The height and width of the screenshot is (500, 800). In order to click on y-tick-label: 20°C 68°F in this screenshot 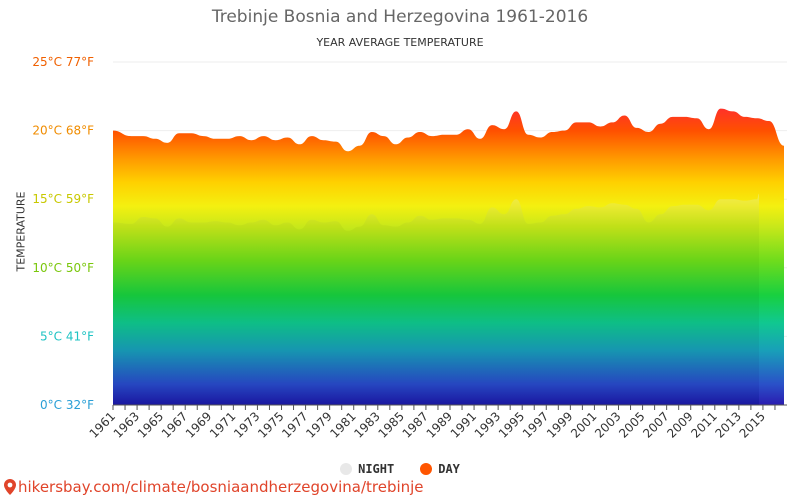, I will do `click(63, 131)`.